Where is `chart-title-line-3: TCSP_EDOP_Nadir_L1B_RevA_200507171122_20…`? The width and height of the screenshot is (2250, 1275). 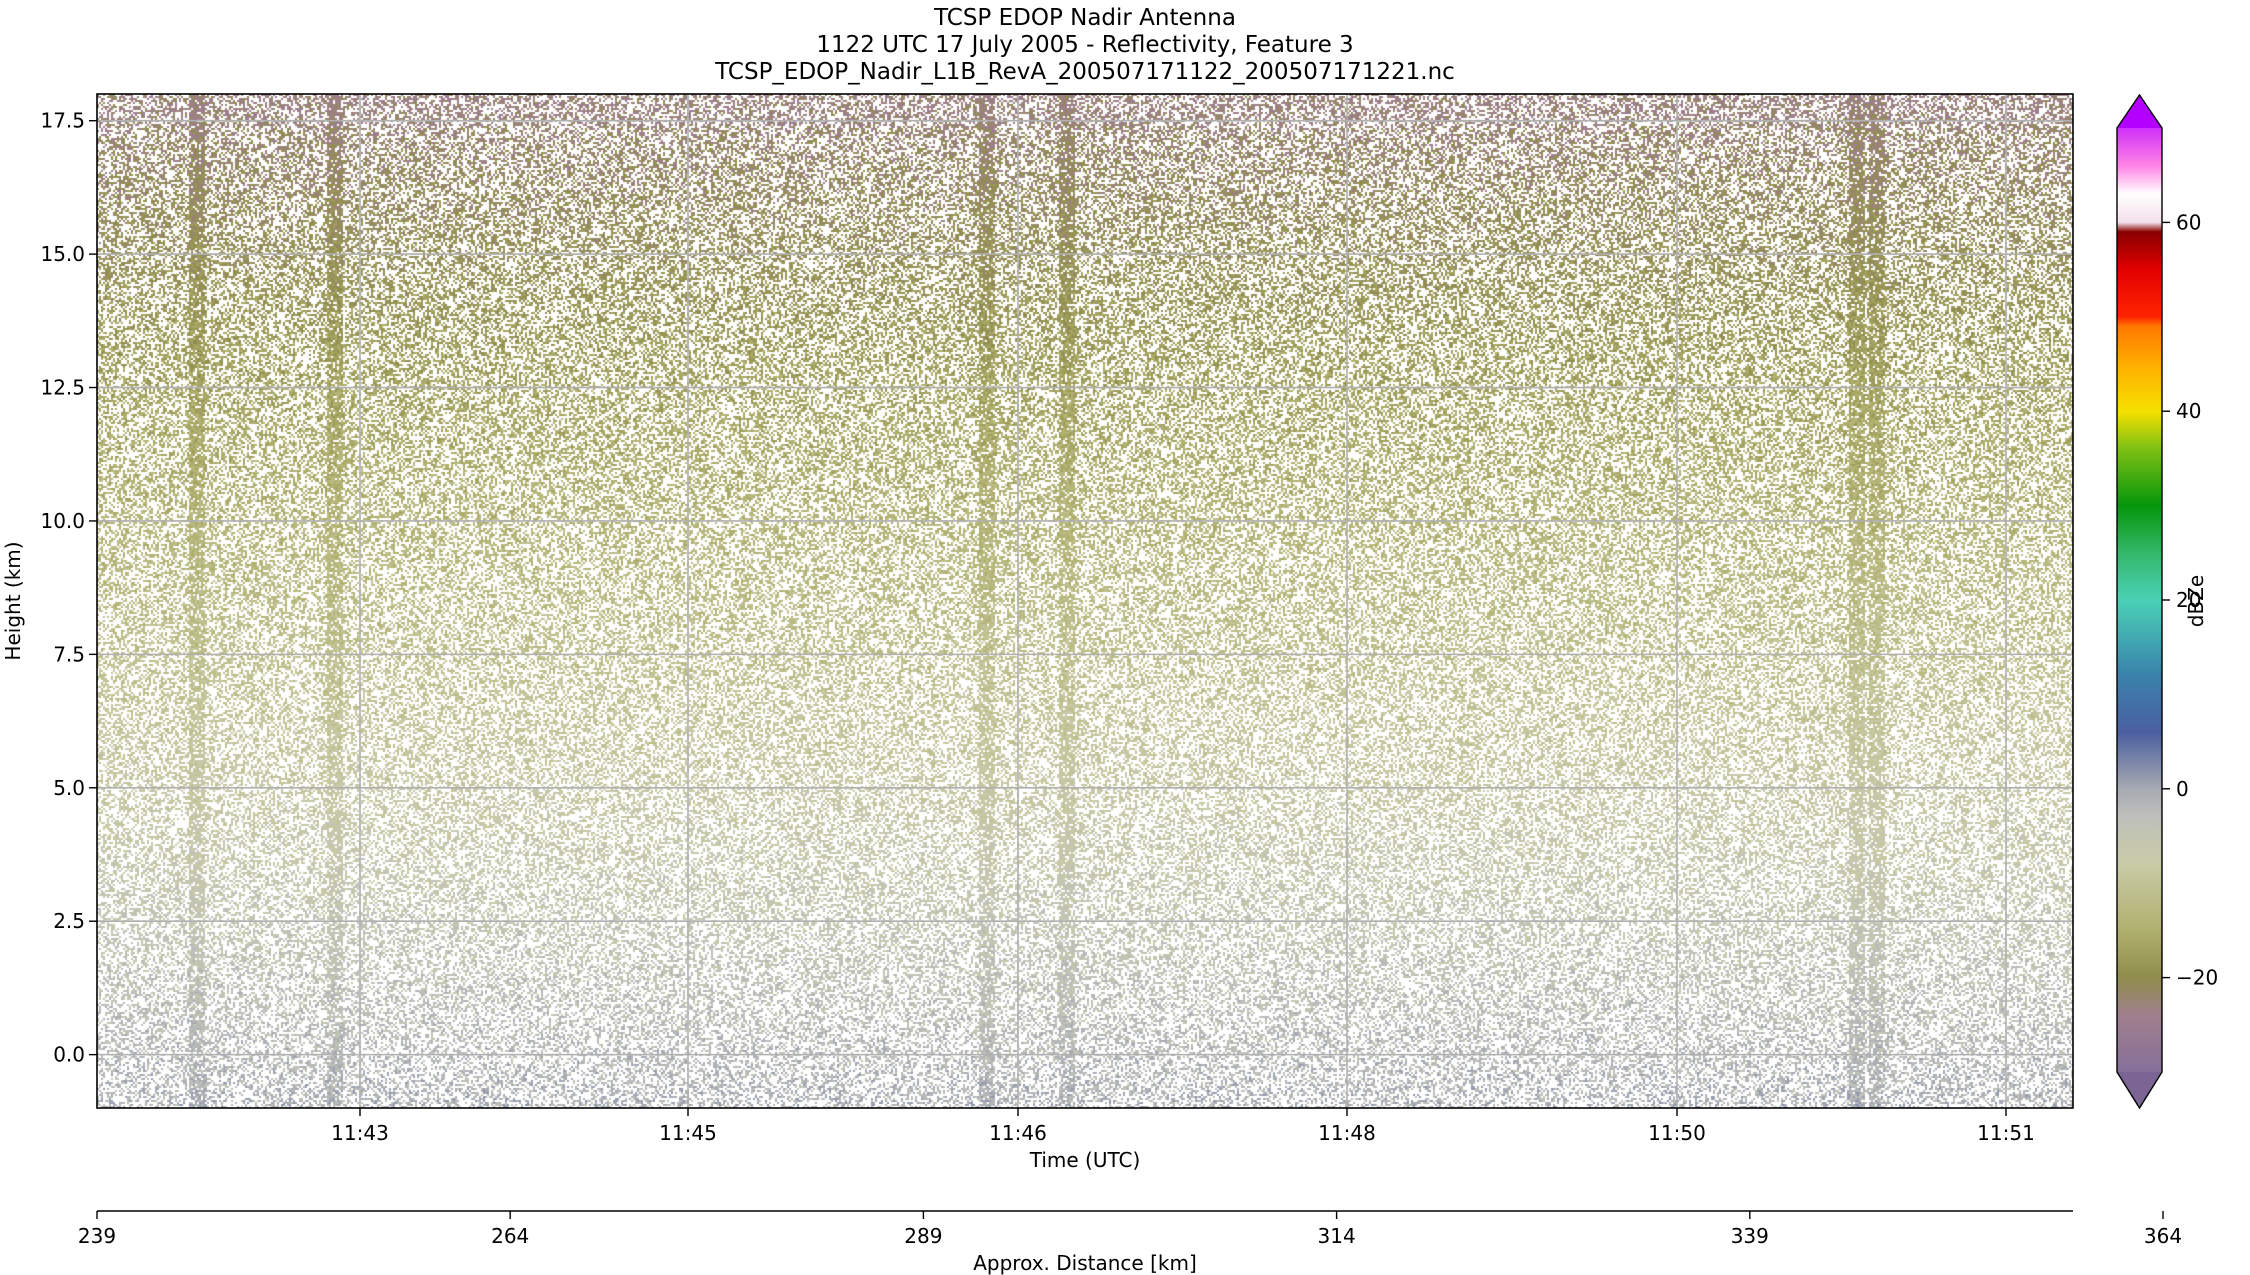 chart-title-line-3: TCSP_EDOP_Nadir_L1B_RevA_200507171122_20… is located at coordinates (1084, 72).